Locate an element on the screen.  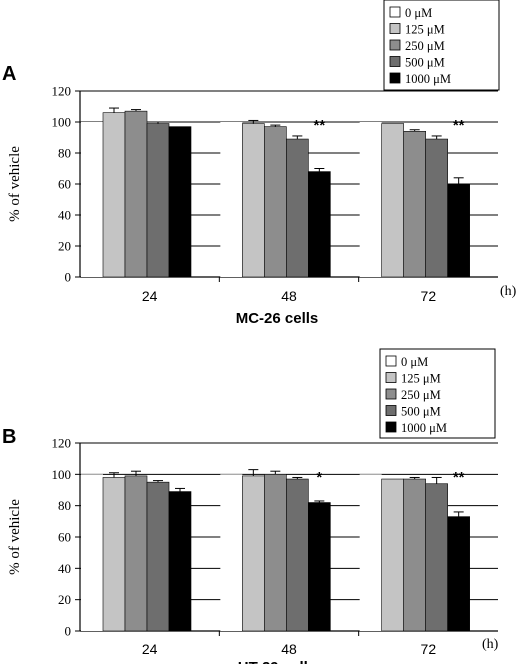
bar-b-72h-series0 is located at coordinates (370, 552).